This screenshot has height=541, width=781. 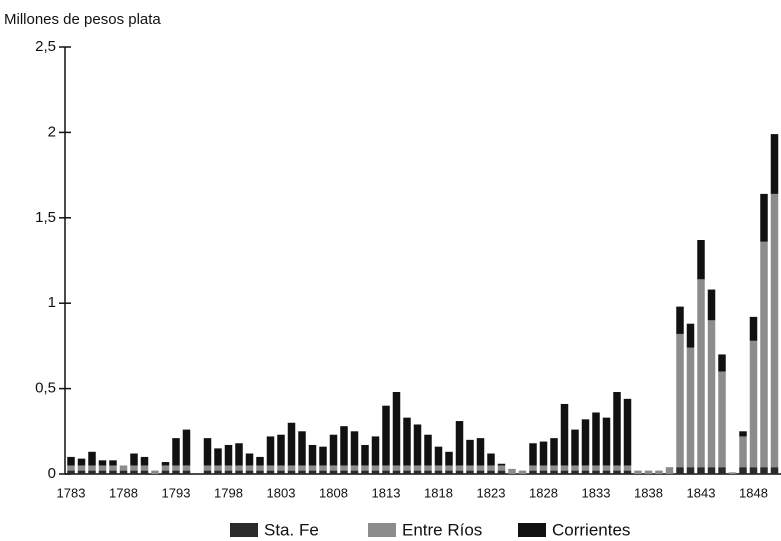 What do you see at coordinates (596, 492) in the screenshot?
I see `x-tick-label: 1833` at bounding box center [596, 492].